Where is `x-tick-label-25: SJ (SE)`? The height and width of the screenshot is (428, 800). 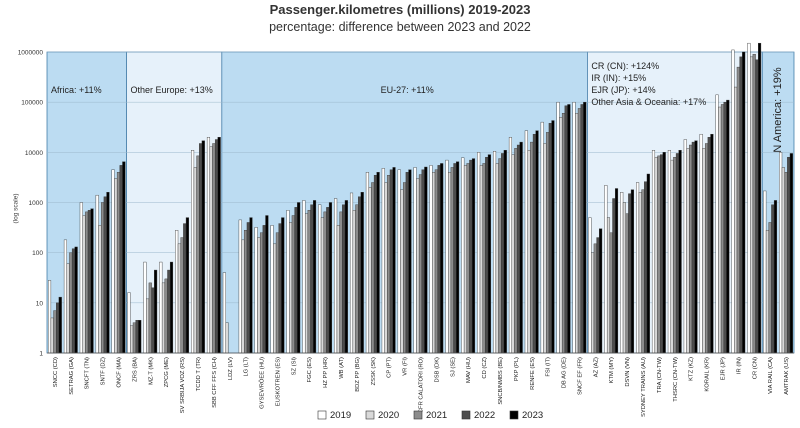 x-tick-label-25: SJ (SE) is located at coordinates (453, 367).